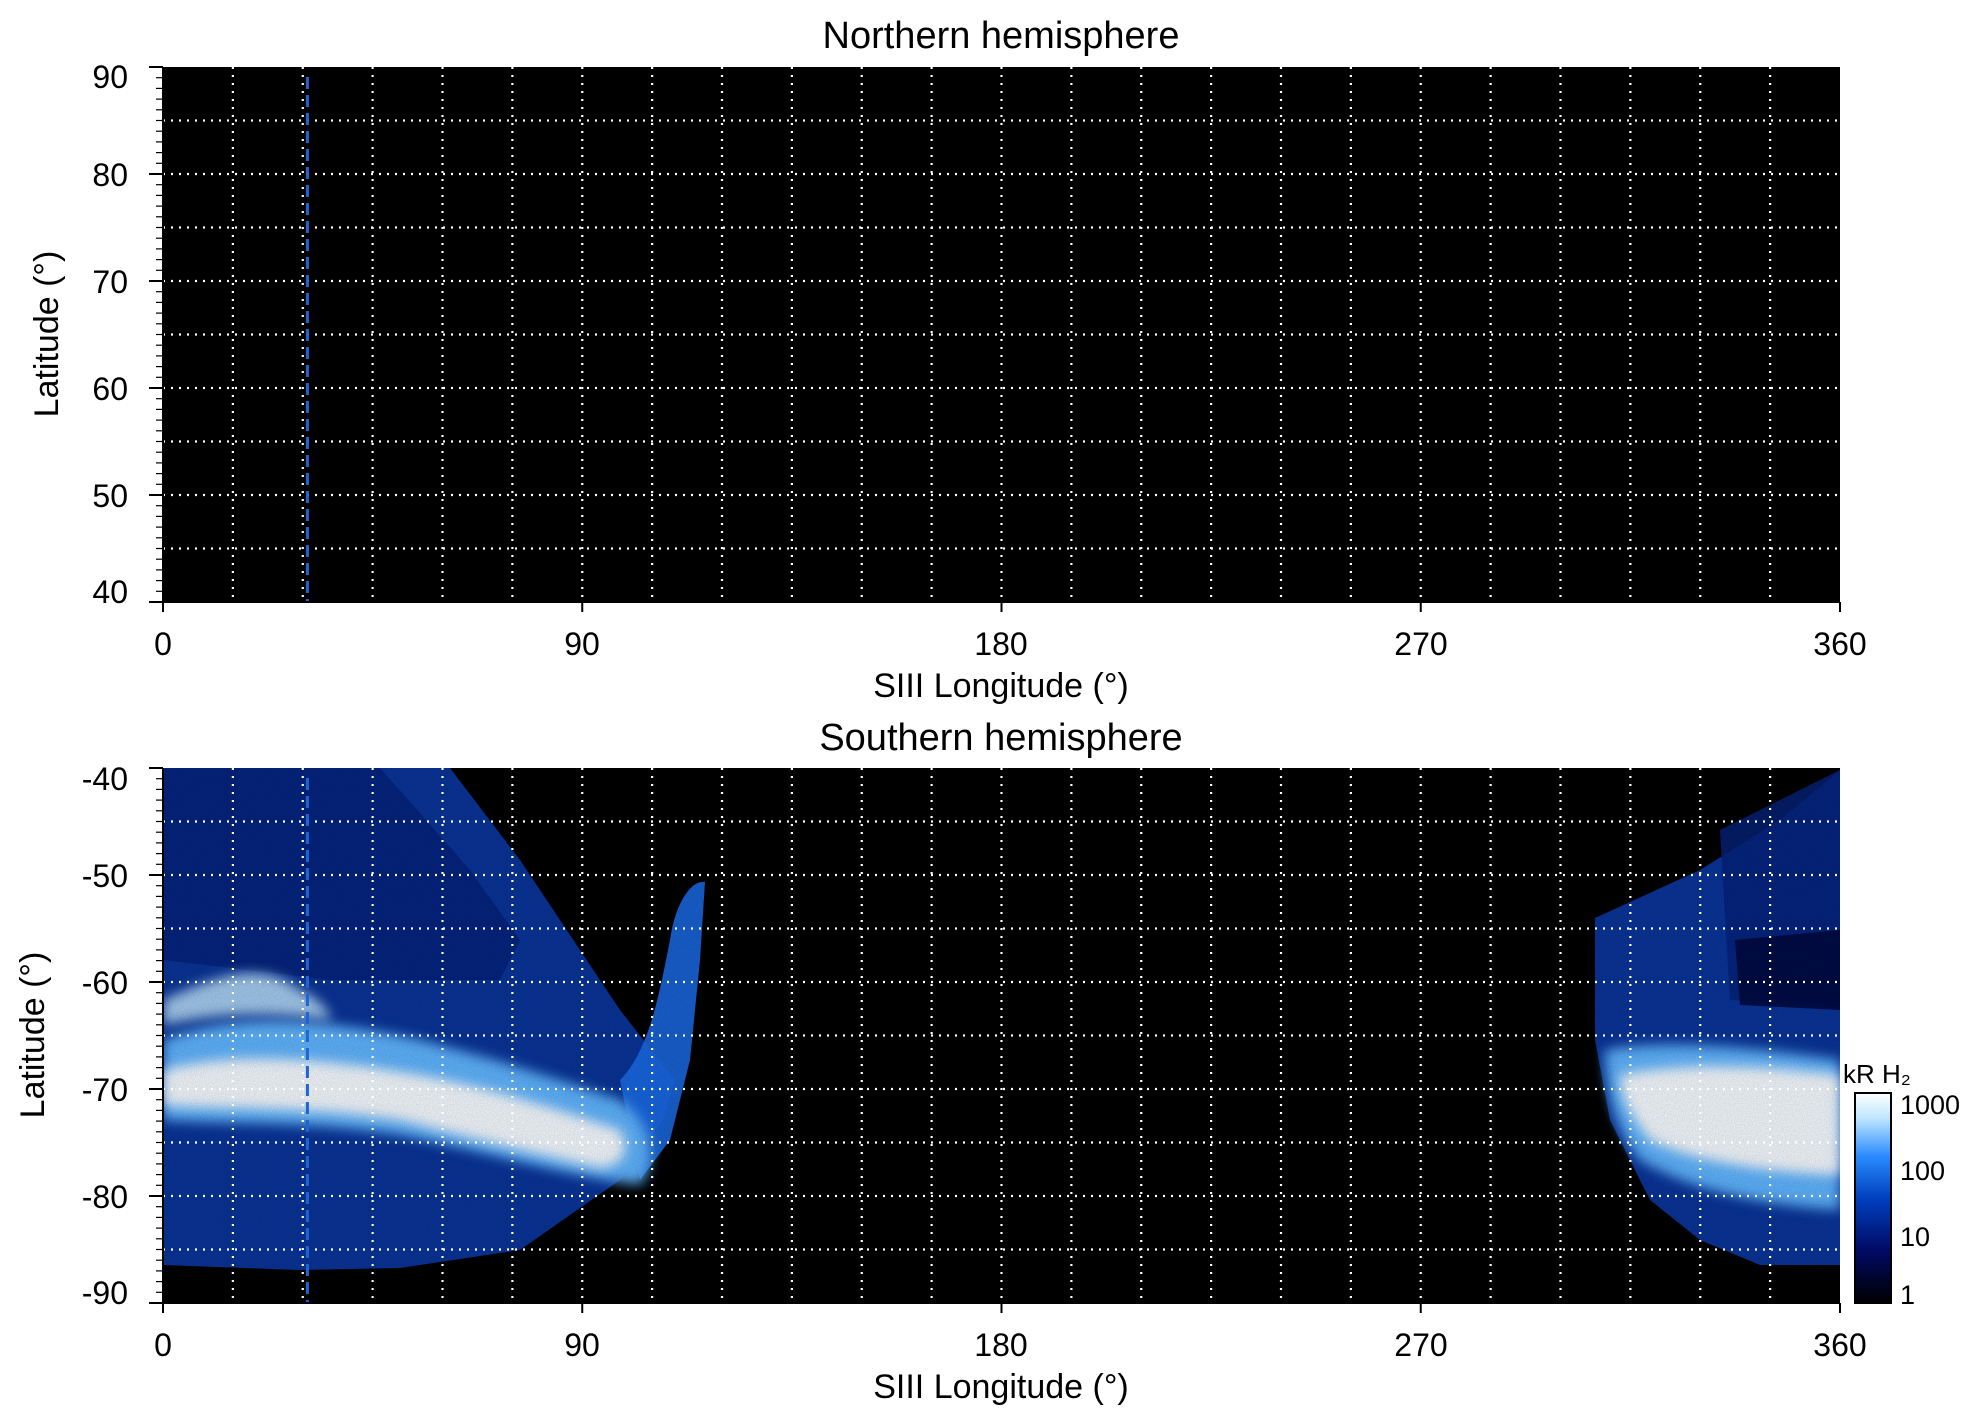  Describe the element at coordinates (105, 1090) in the screenshot. I see `y-tick-label: -70` at that location.